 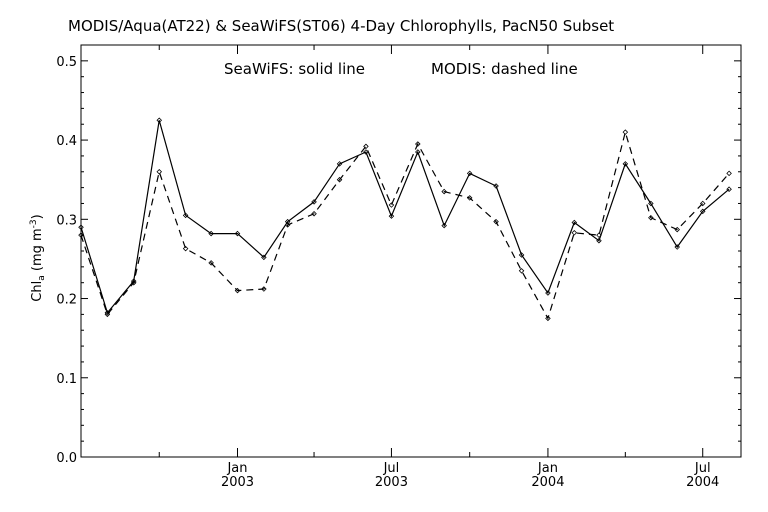 I want to click on y-tick-label: 0.0, so click(x=66, y=458).